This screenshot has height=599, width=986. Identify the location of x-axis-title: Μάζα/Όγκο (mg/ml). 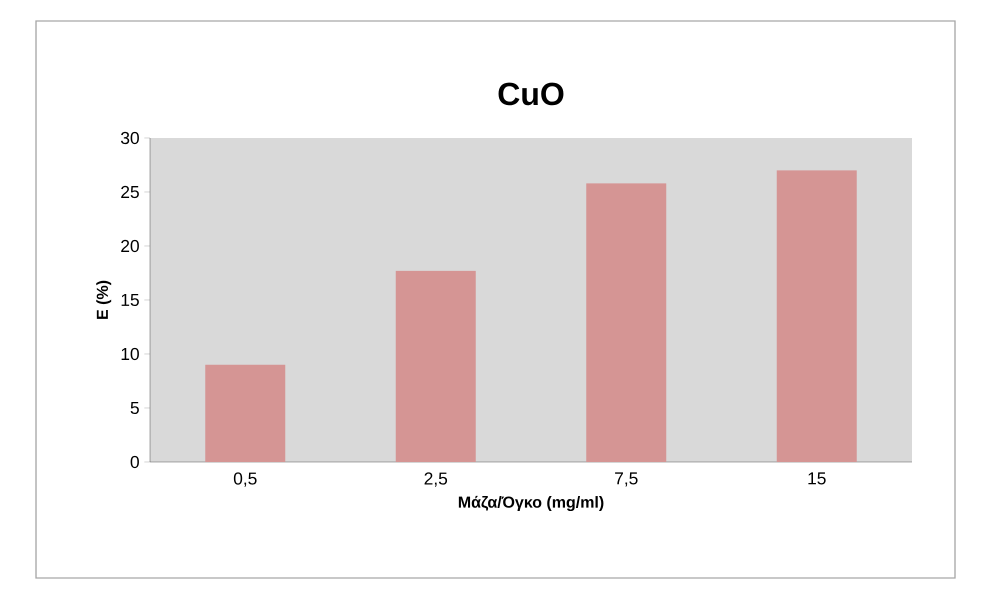
(531, 504).